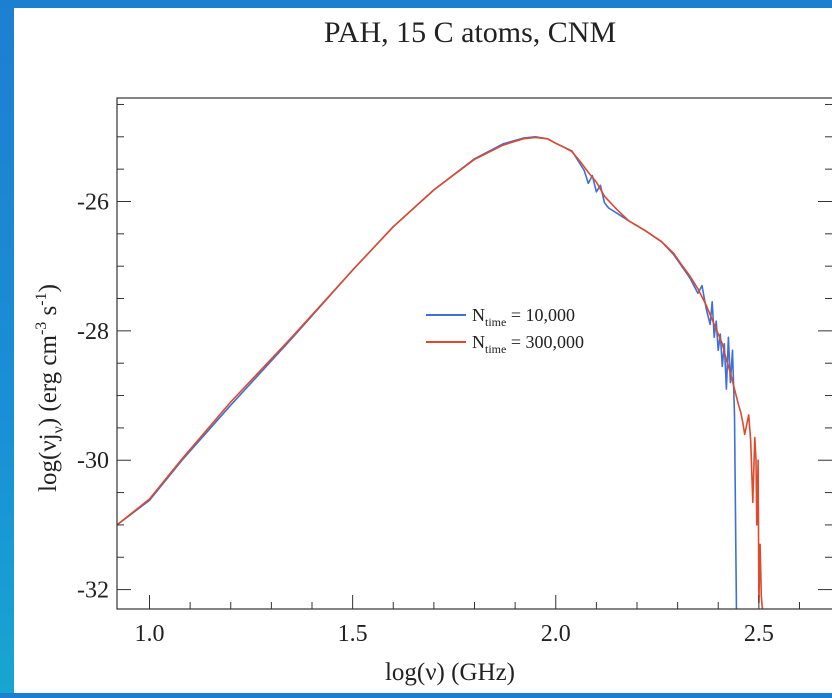 The height and width of the screenshot is (698, 832). What do you see at coordinates (150, 634) in the screenshot?
I see `x-tick-label: 1.0` at bounding box center [150, 634].